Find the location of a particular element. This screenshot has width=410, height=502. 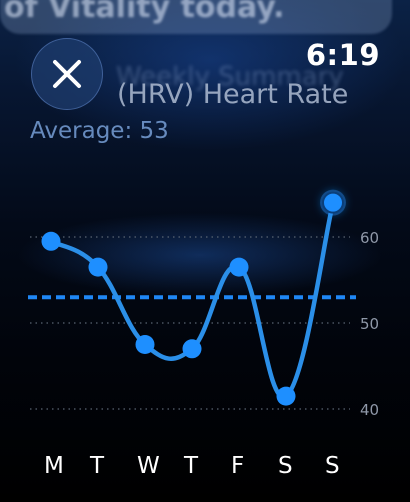

x-tick-label-3: T is located at coordinates (191, 466).